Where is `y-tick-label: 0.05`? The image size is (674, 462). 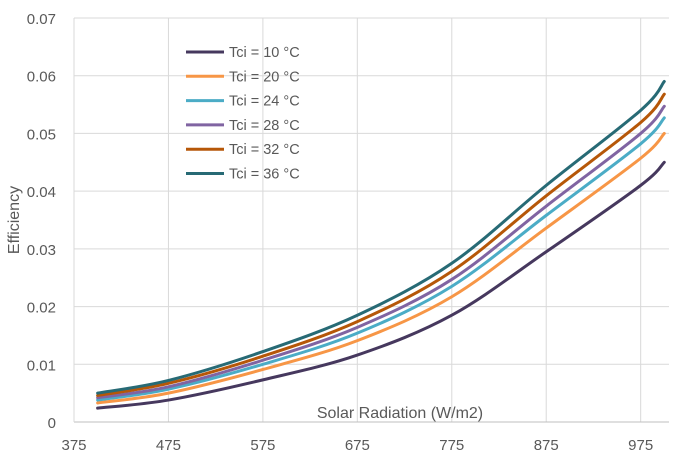 y-tick-label: 0.05 is located at coordinates (41, 134).